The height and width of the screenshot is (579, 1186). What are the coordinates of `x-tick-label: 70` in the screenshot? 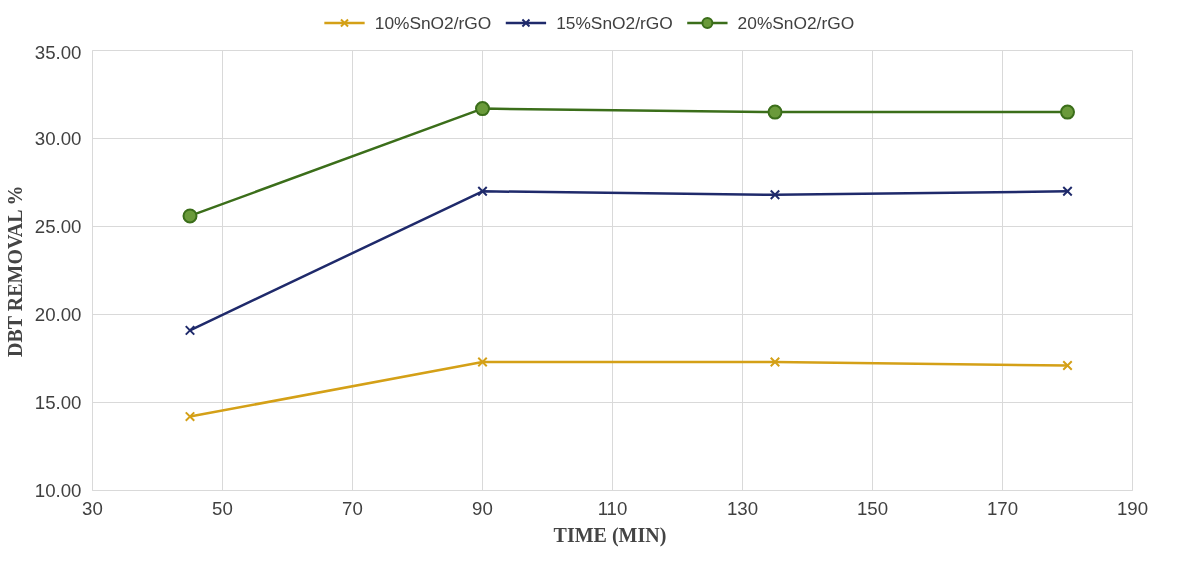 It's located at (352, 508).